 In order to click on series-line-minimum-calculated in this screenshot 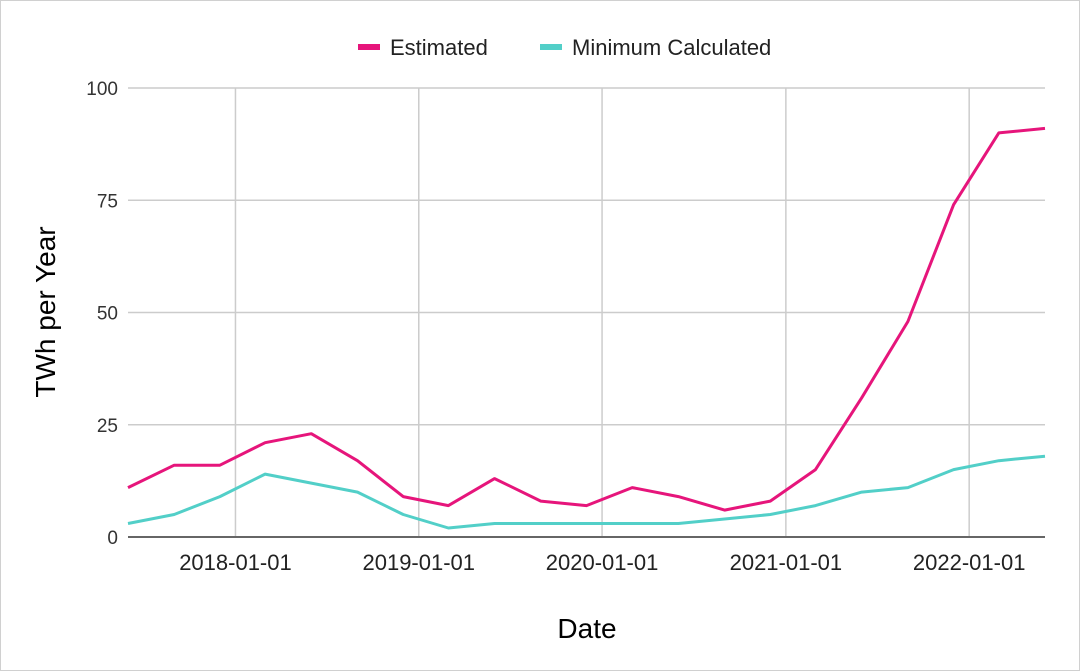, I will do `click(586, 492)`.